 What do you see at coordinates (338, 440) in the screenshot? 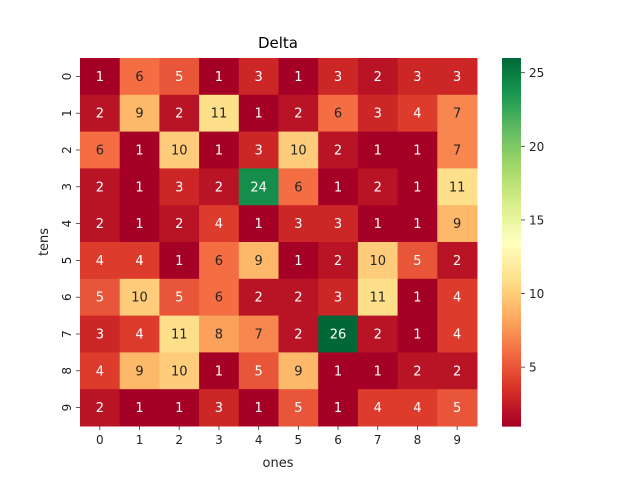
I see `x-tick-label: 6` at bounding box center [338, 440].